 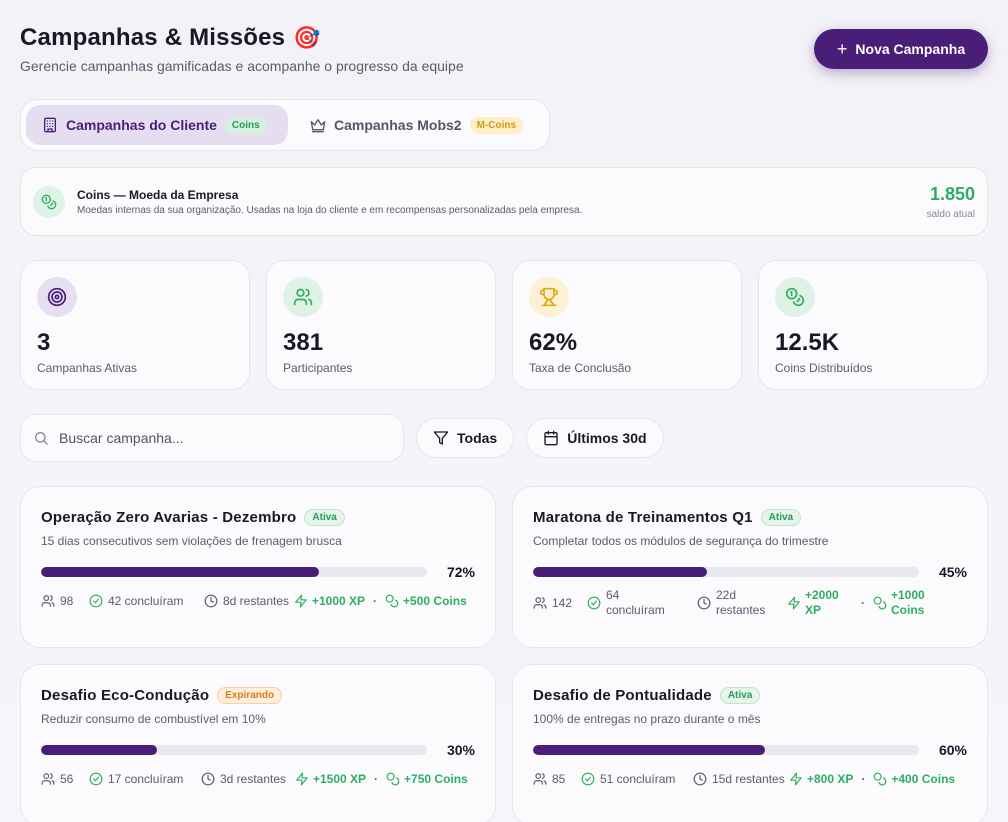 What do you see at coordinates (398, 125) in the screenshot?
I see `tab-label: Campanhas Mobs2` at bounding box center [398, 125].